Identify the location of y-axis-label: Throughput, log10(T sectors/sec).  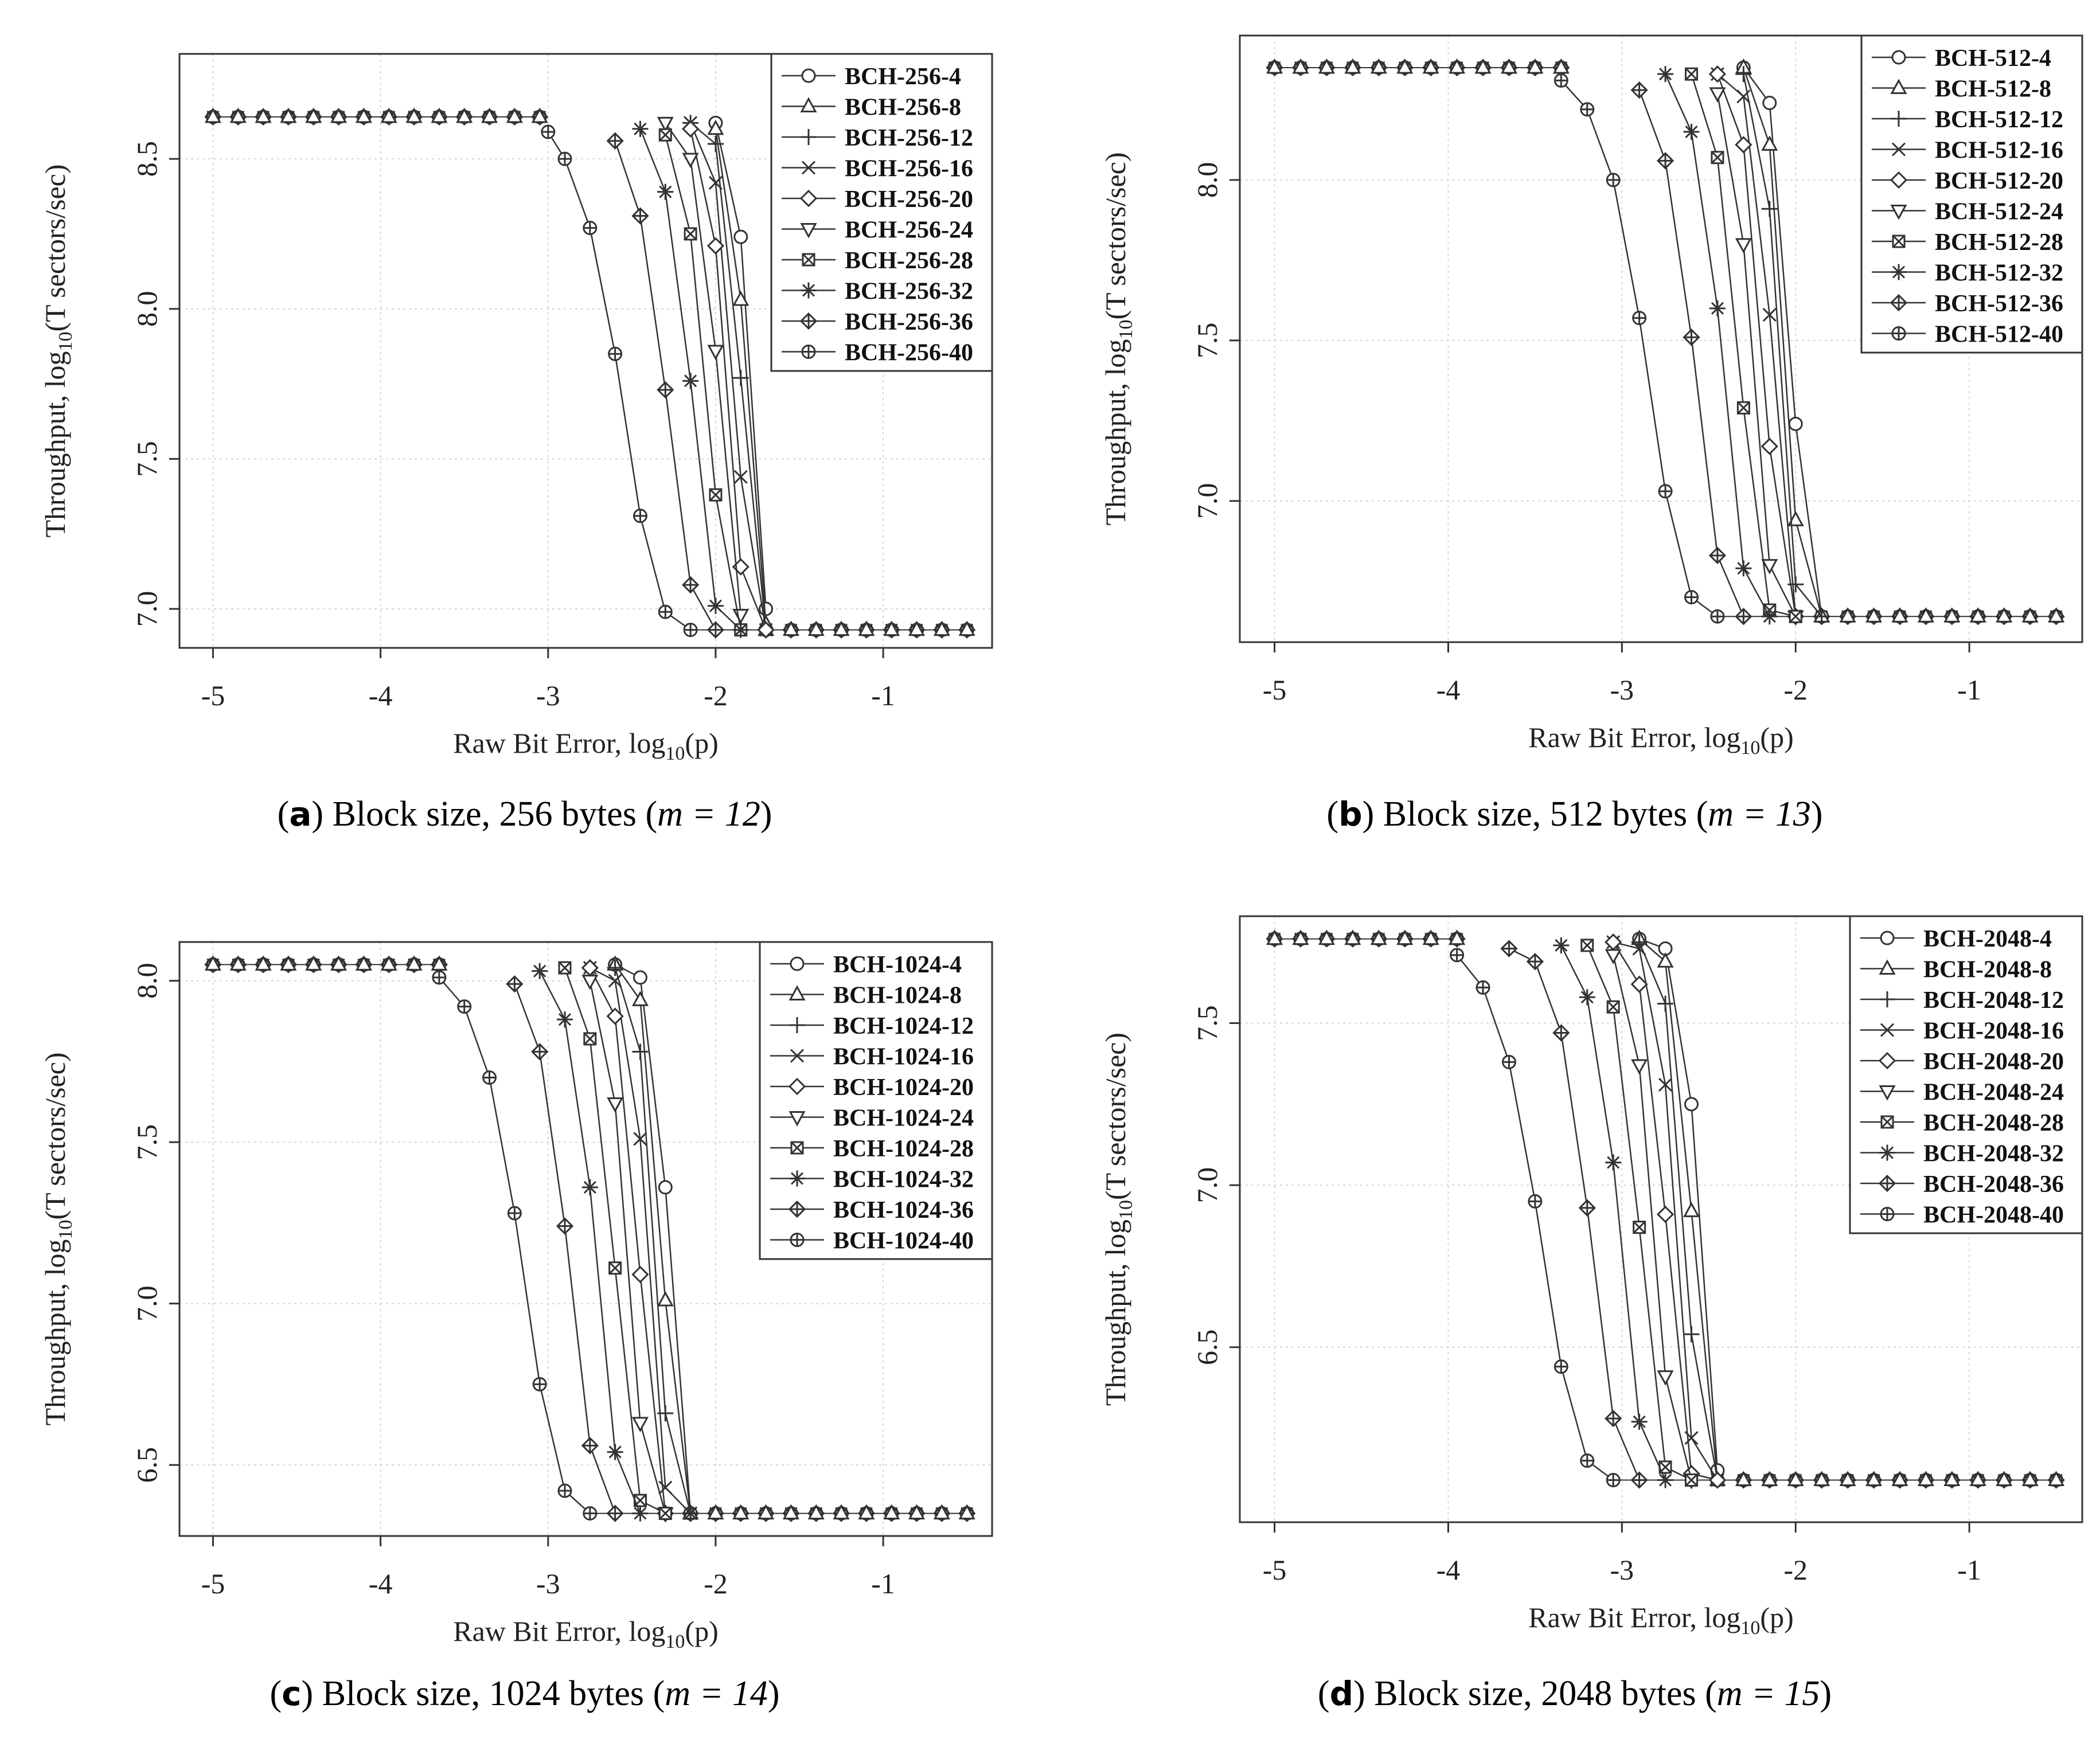
(57, 1238).